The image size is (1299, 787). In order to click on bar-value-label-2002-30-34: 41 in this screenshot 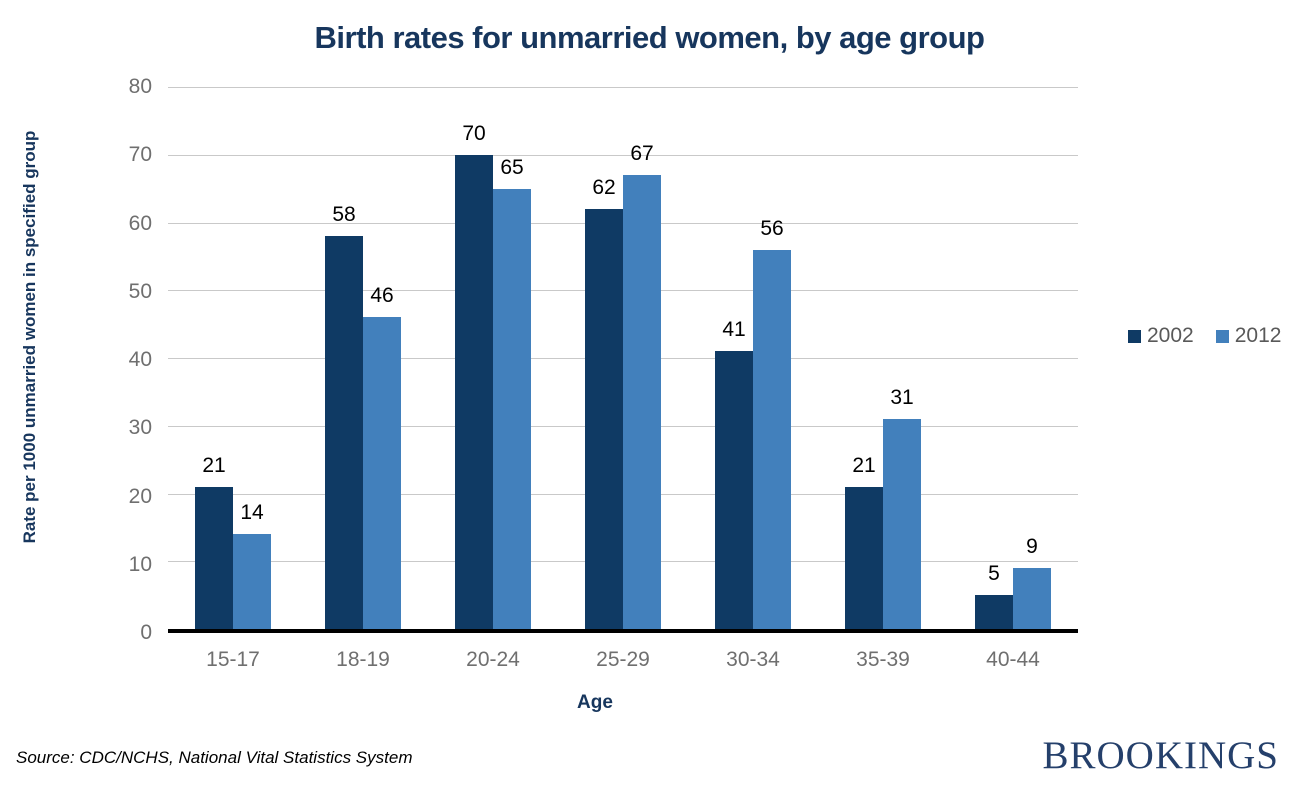, I will do `click(734, 330)`.